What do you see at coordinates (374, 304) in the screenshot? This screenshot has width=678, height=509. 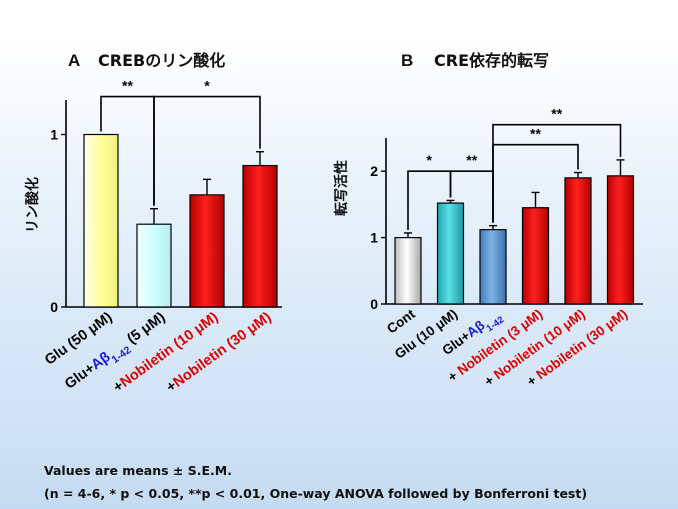 I see `panel-b-ytick-label: 0` at bounding box center [374, 304].